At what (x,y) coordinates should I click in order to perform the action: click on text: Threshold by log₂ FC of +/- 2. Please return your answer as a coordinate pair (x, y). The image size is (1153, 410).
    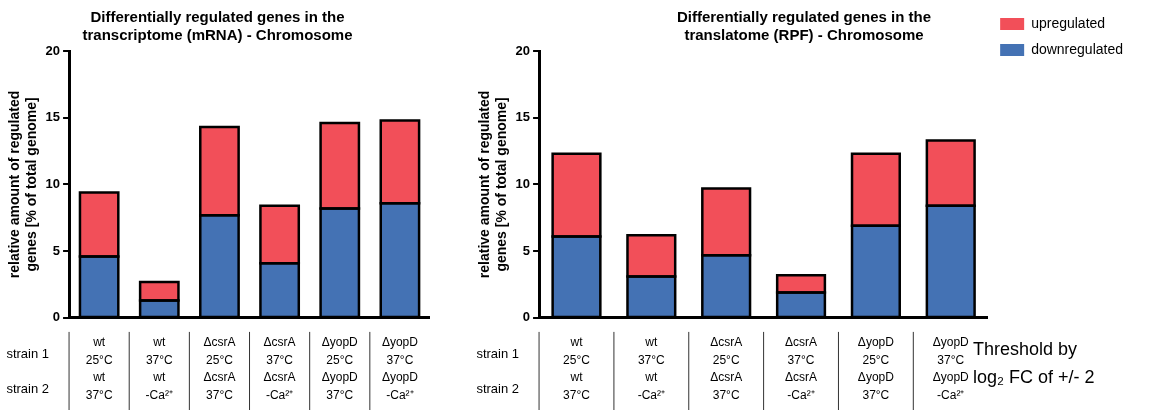
    Looking at the image, I should click on (1034, 362).